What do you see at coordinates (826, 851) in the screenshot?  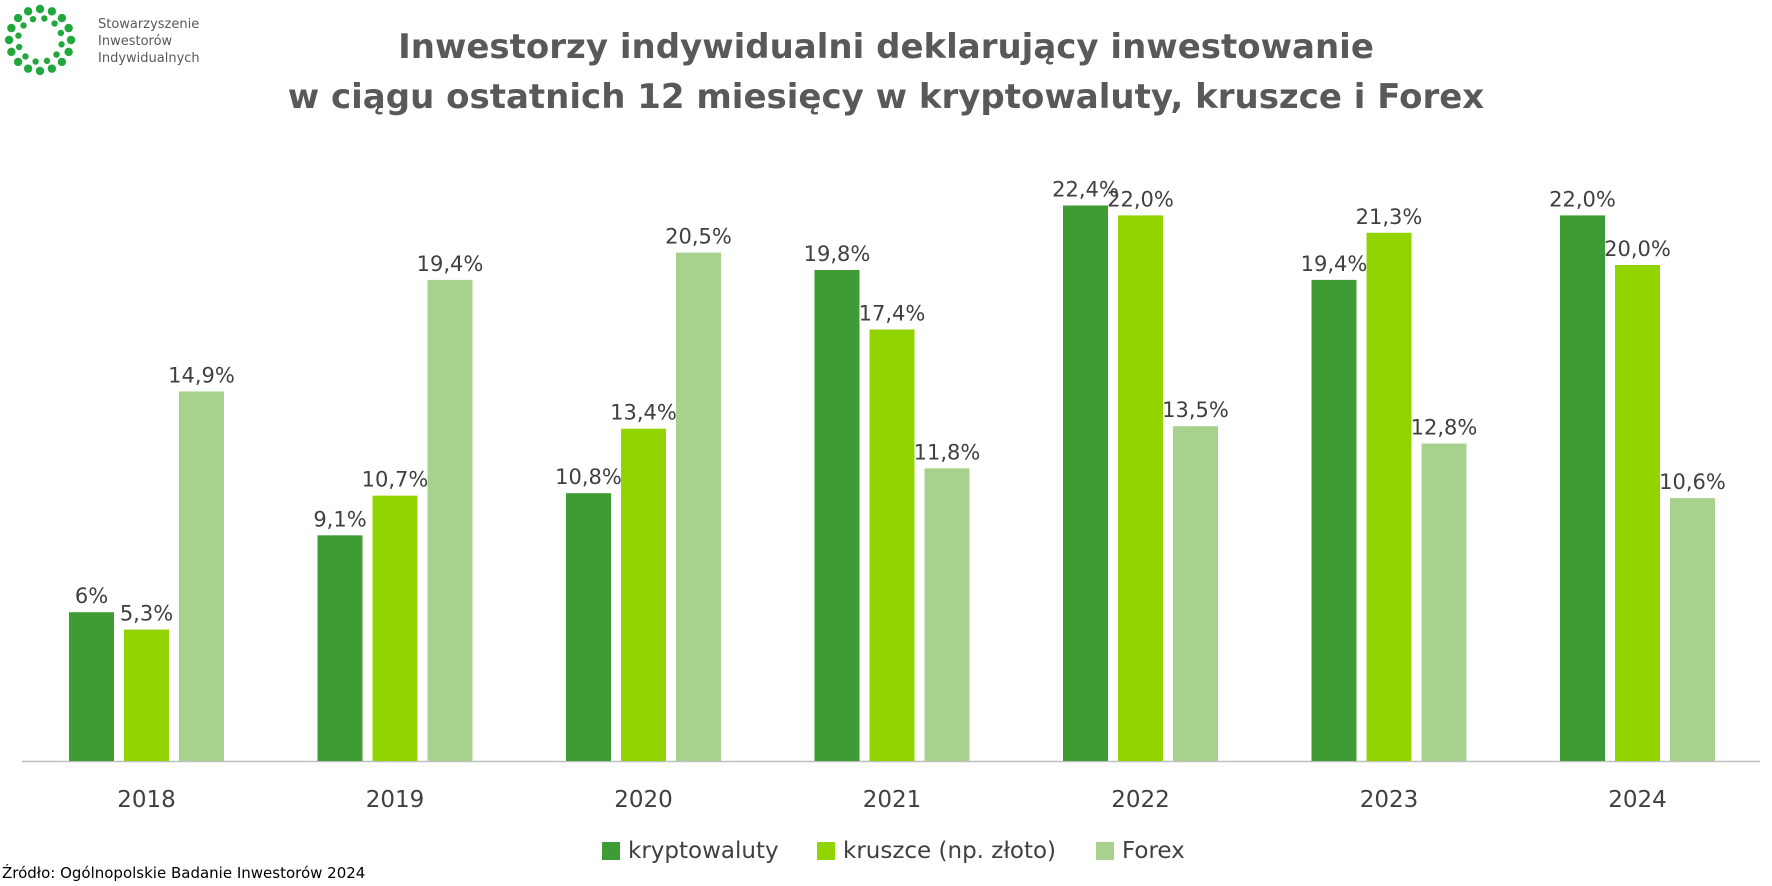 I see `legend-swatch-kruszce` at bounding box center [826, 851].